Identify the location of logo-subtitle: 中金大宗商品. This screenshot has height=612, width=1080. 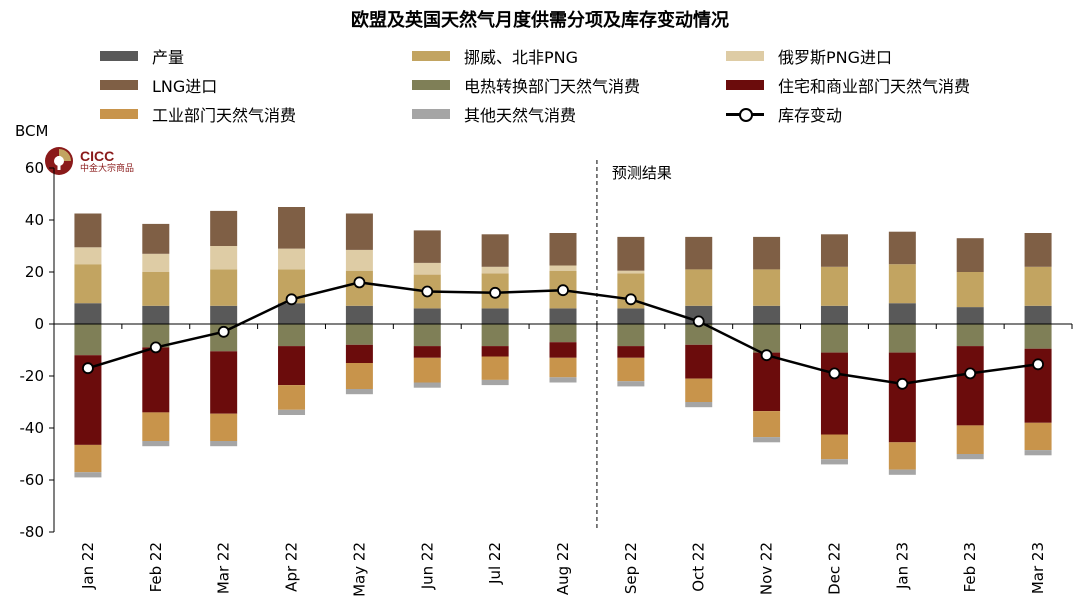
(107, 168).